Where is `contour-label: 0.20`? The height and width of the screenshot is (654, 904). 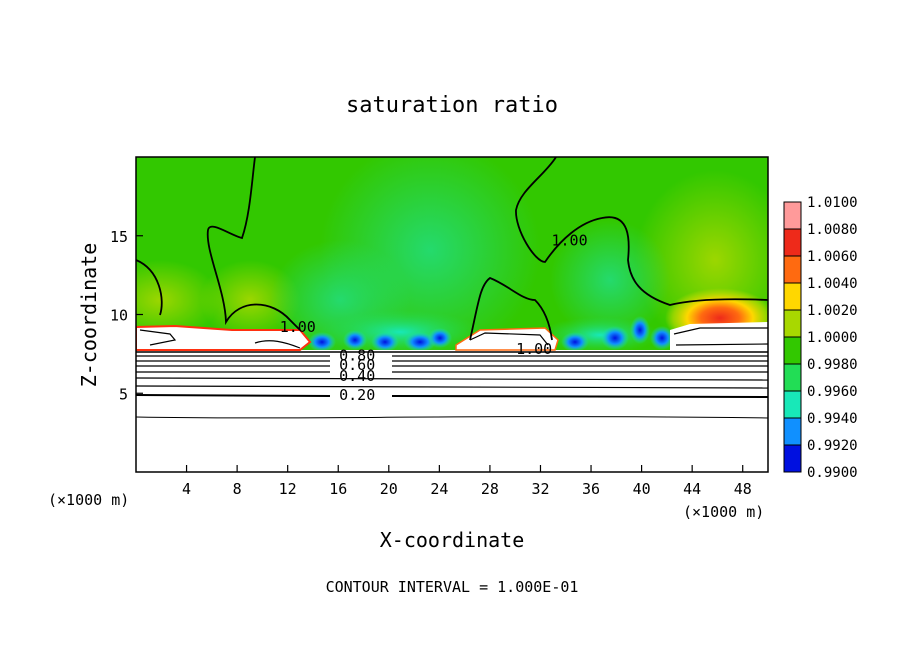
contour-label: 0.20 is located at coordinates (357, 395).